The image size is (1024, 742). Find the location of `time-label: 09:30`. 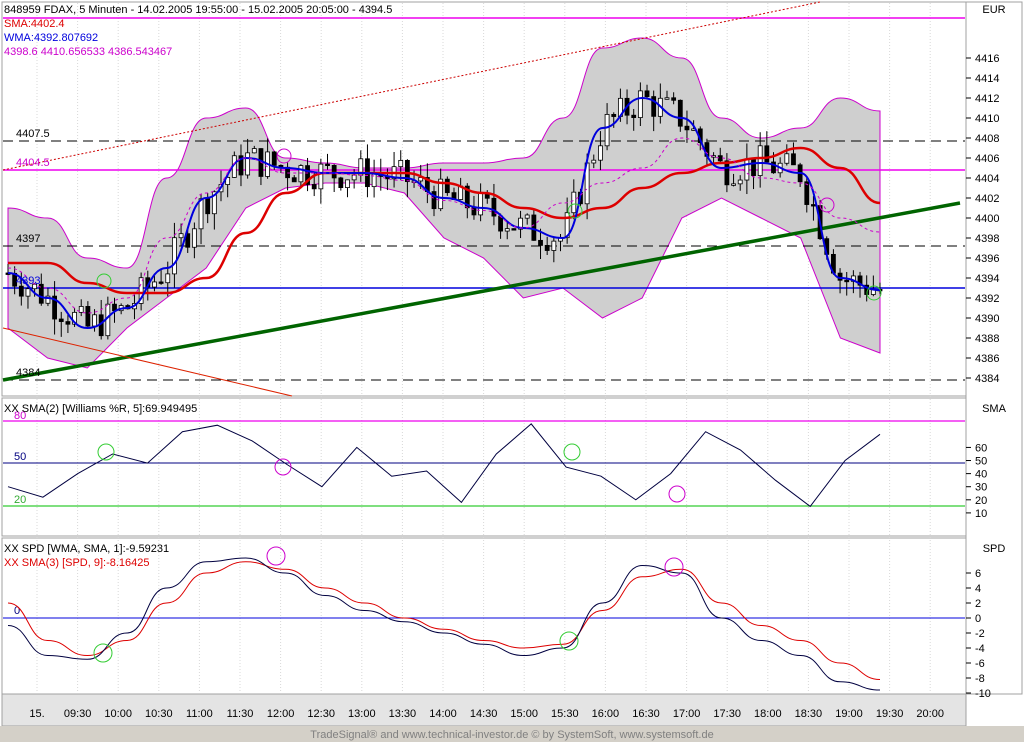

time-label: 09:30 is located at coordinates (78, 714).